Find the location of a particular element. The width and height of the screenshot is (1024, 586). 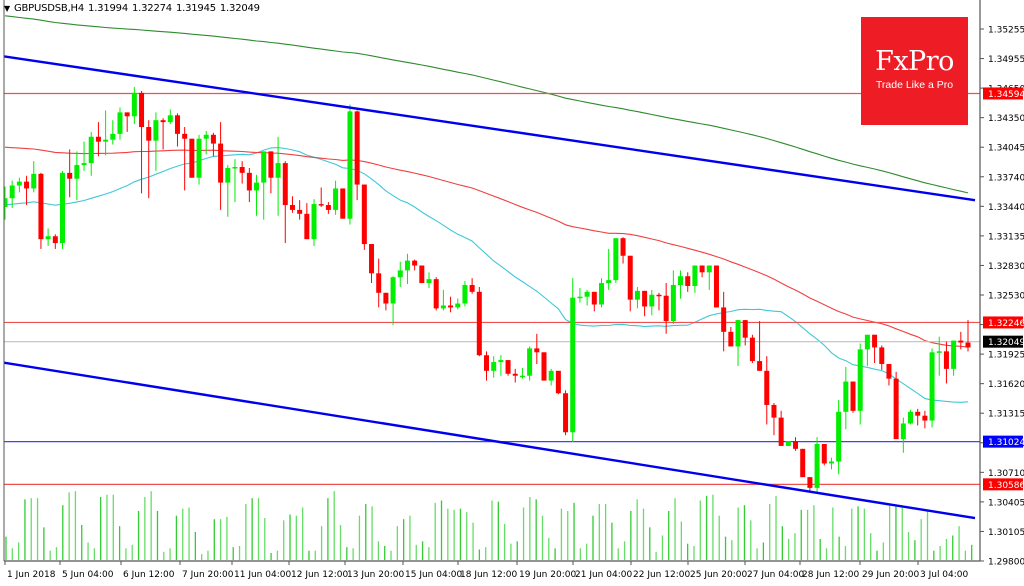

logo-brand: FxPro is located at coordinates (914, 61).